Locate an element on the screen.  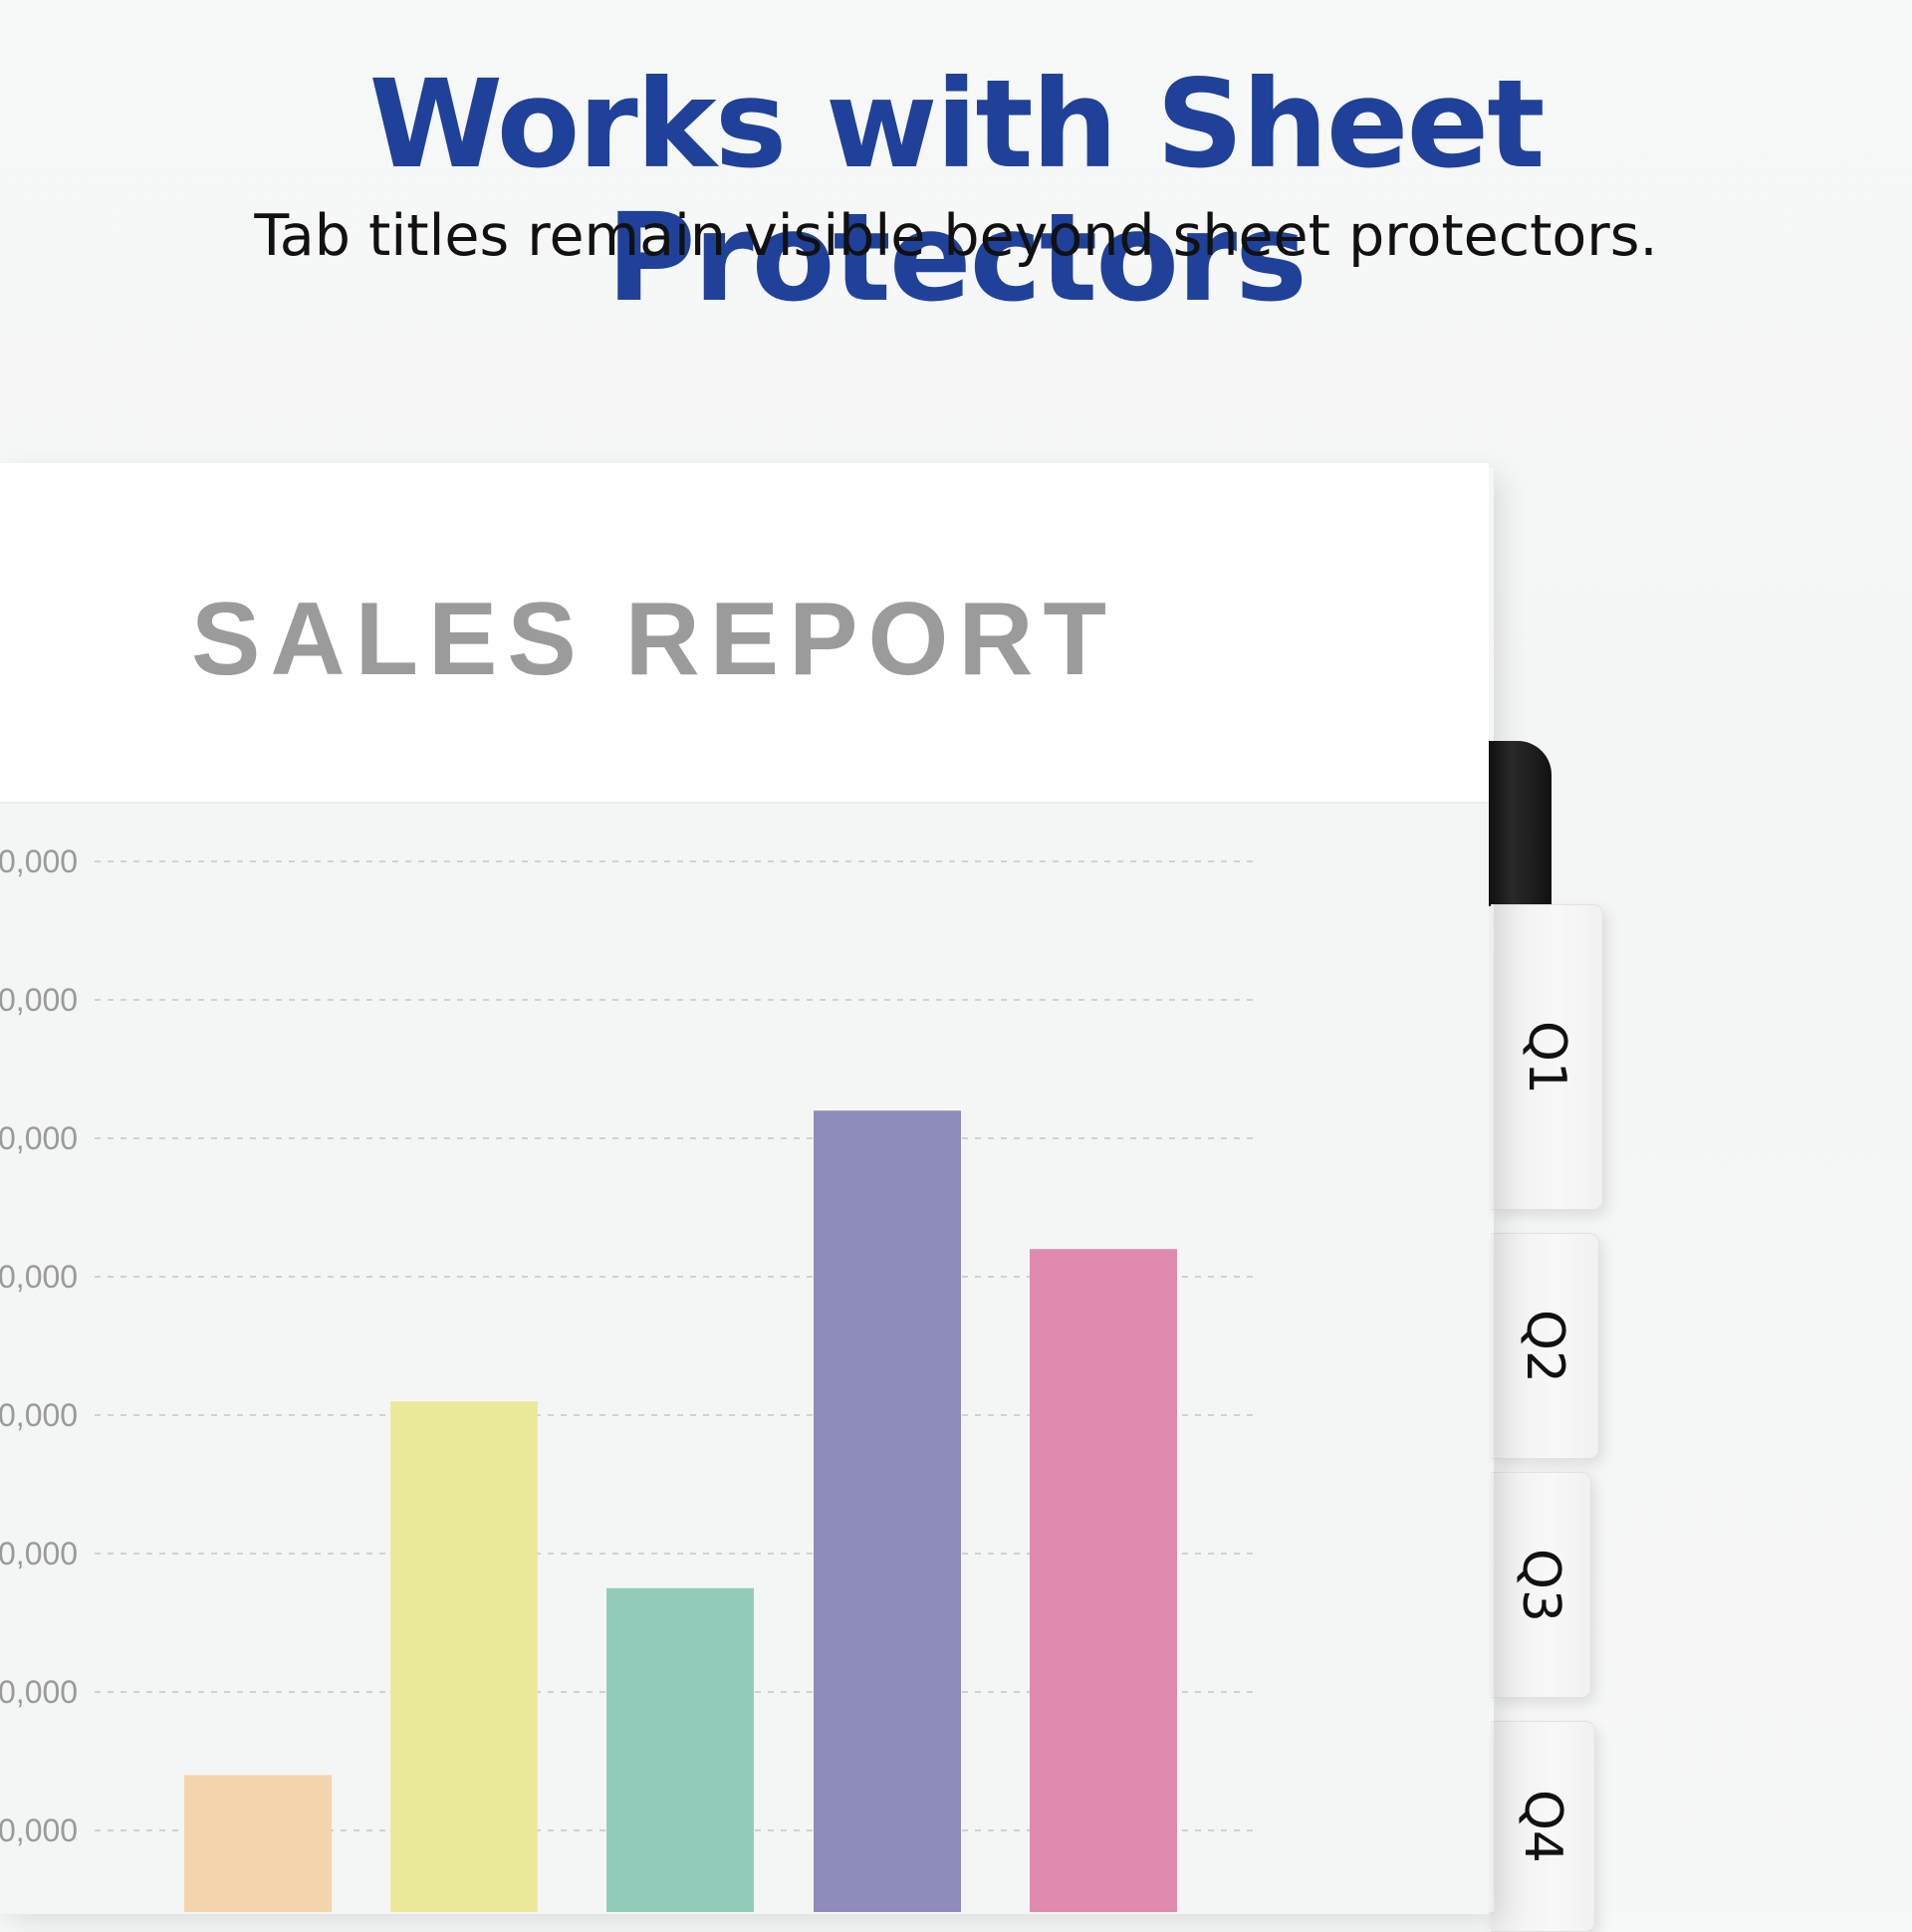
tab-q2: Q2 is located at coordinates (1545, 1346).